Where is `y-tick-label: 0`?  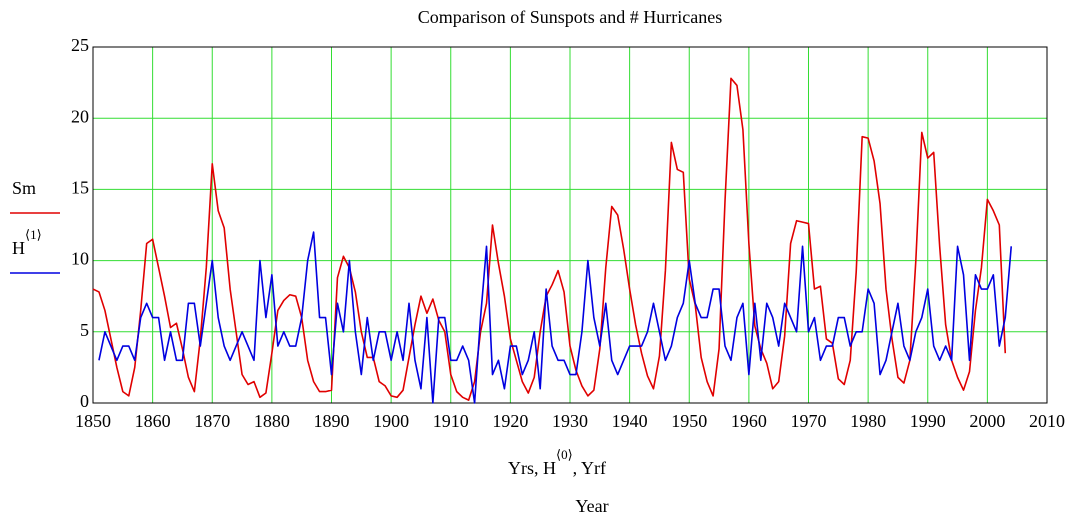
y-tick-label: 0 is located at coordinates (84, 401).